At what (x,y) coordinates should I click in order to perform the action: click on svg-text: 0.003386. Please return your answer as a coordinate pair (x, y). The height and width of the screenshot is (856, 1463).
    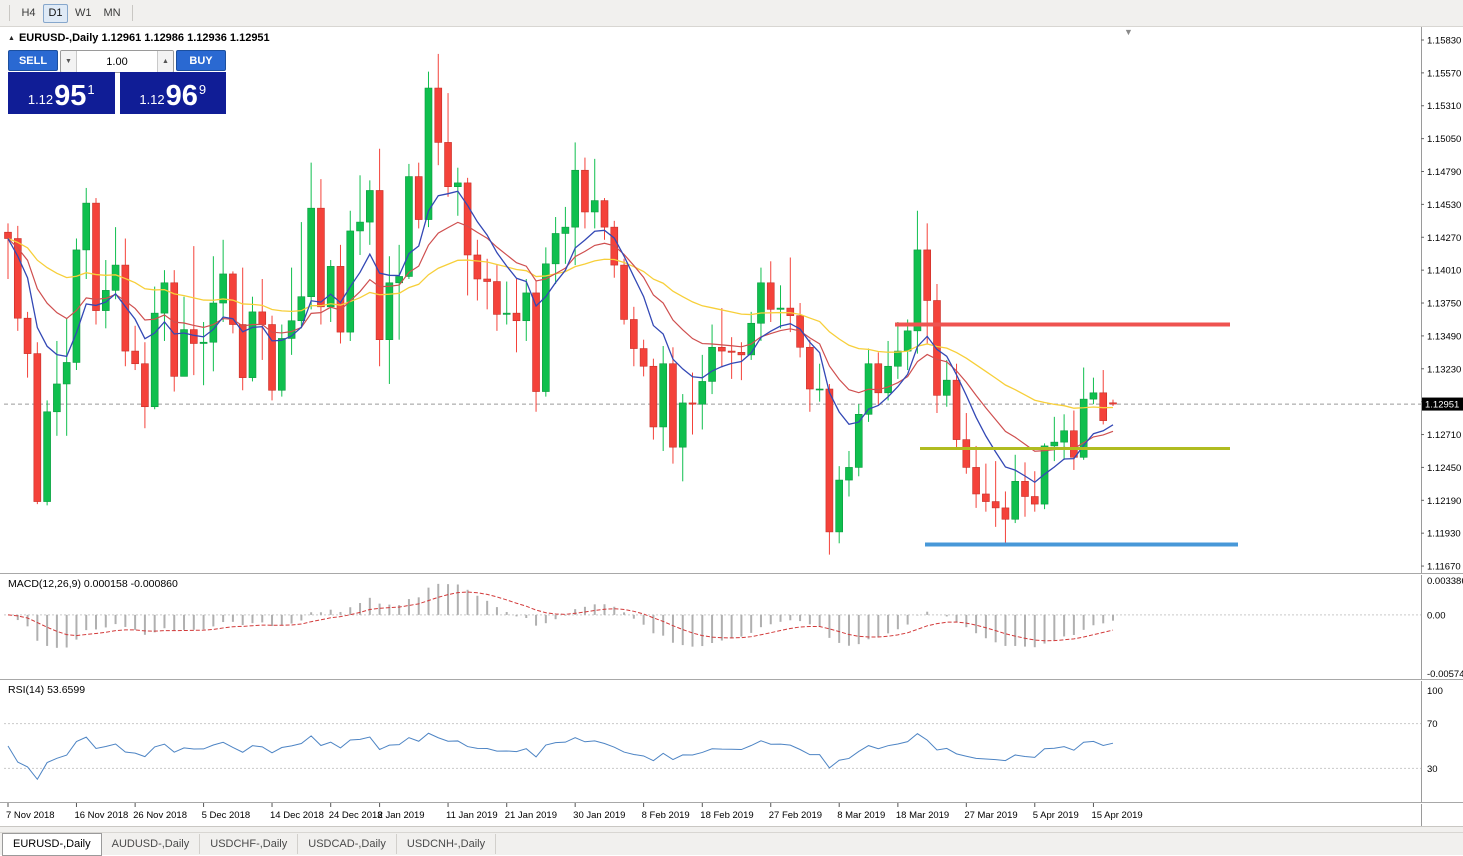
    Looking at the image, I should click on (1445, 581).